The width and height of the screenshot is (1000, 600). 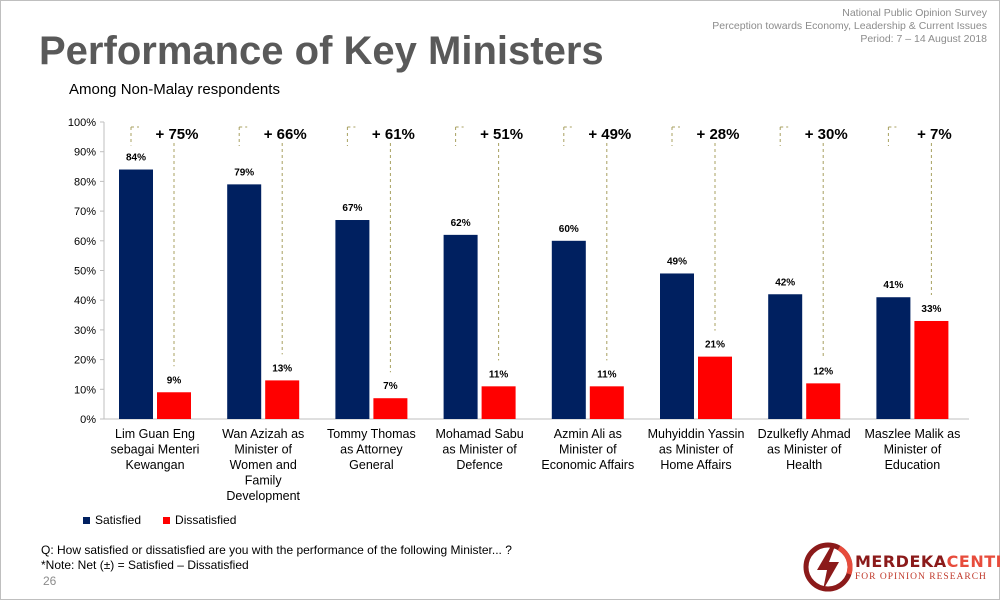 I want to click on x-tick-label: as Attorney, so click(x=371, y=450).